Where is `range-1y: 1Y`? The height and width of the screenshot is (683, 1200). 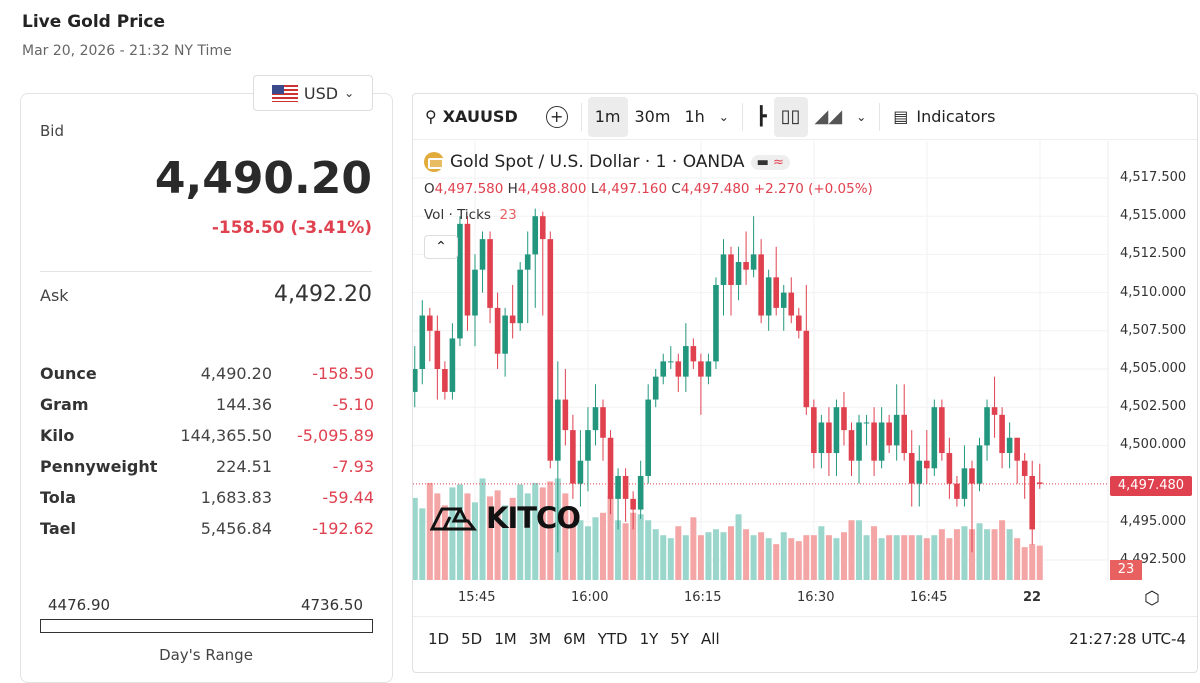
range-1y: 1Y is located at coordinates (649, 639).